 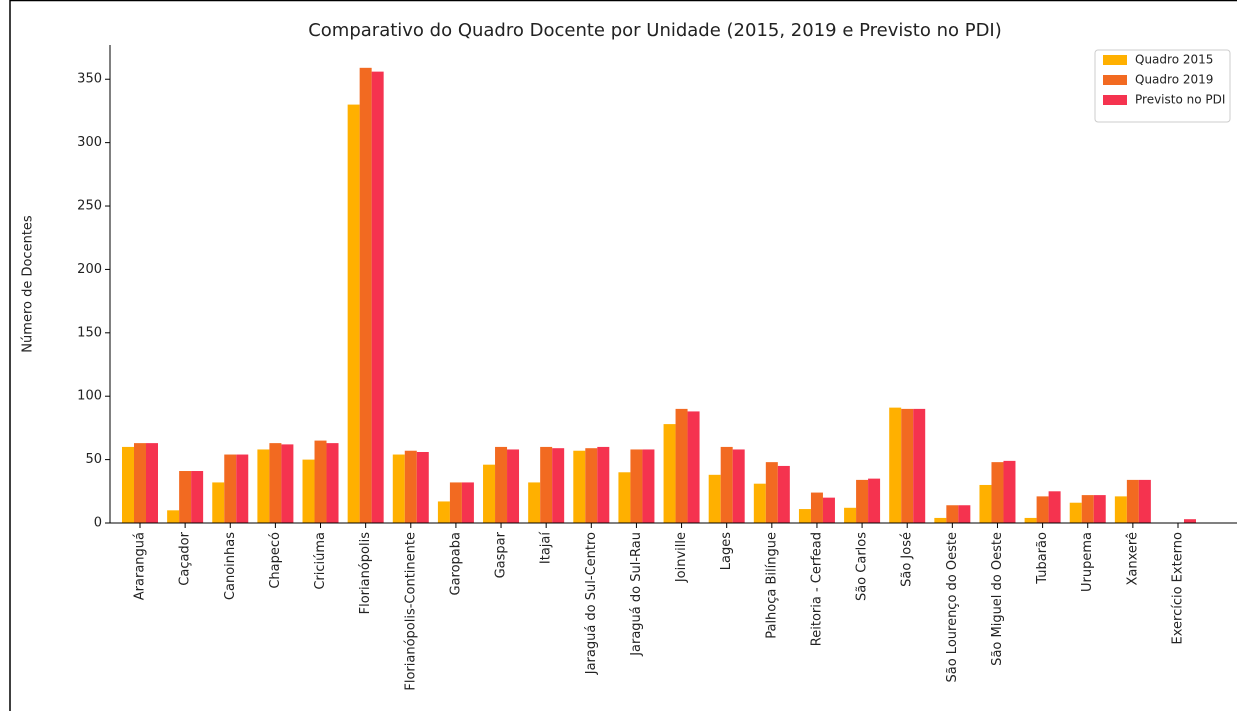 I want to click on legend-label: Quadro 2015, so click(x=1174, y=60).